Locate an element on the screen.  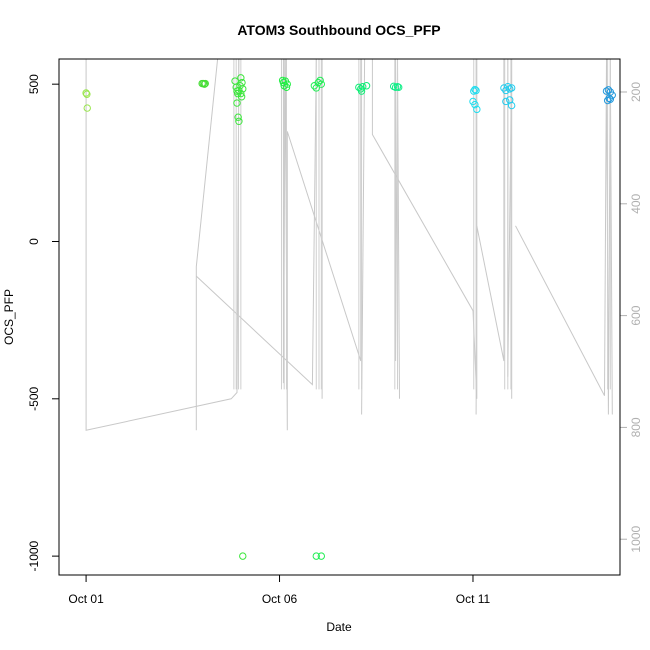
x-tick-label: Oct 06 is located at coordinates (280, 599).